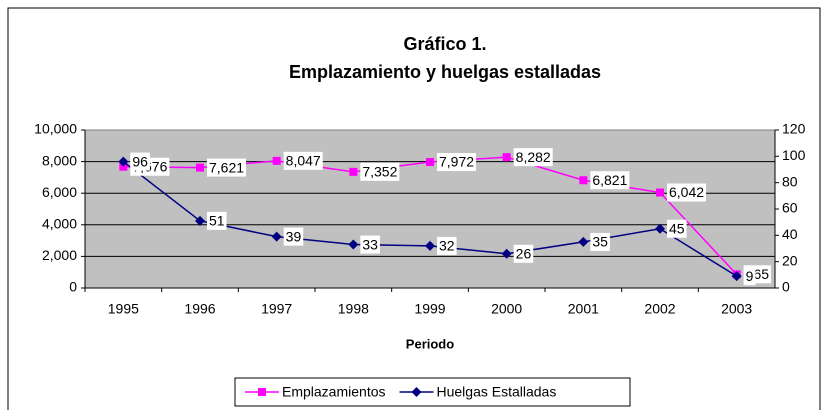 This screenshot has height=410, width=825. Describe the element at coordinates (430, 343) in the screenshot. I see `x-axis-label: Periodo` at that location.